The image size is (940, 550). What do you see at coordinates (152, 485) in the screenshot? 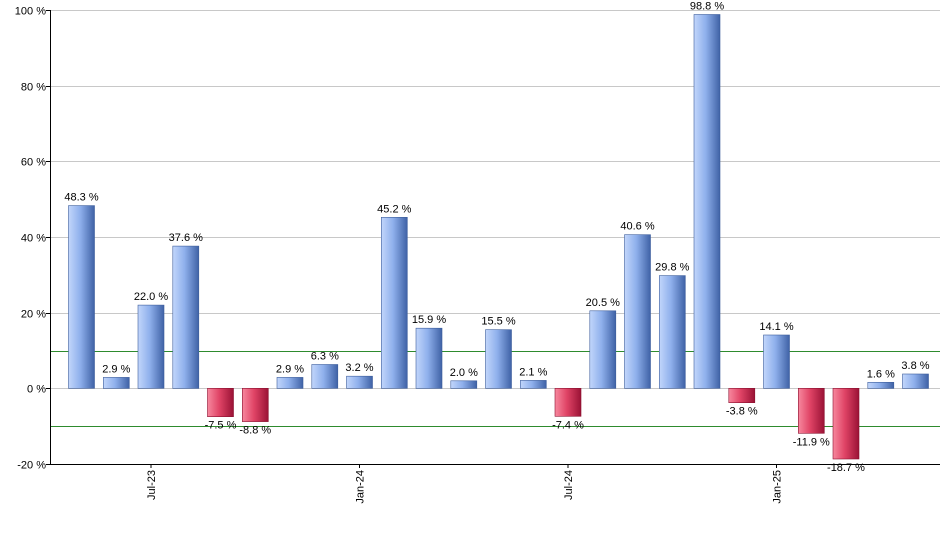
I see `x-tick-label: Jul-23` at bounding box center [152, 485].